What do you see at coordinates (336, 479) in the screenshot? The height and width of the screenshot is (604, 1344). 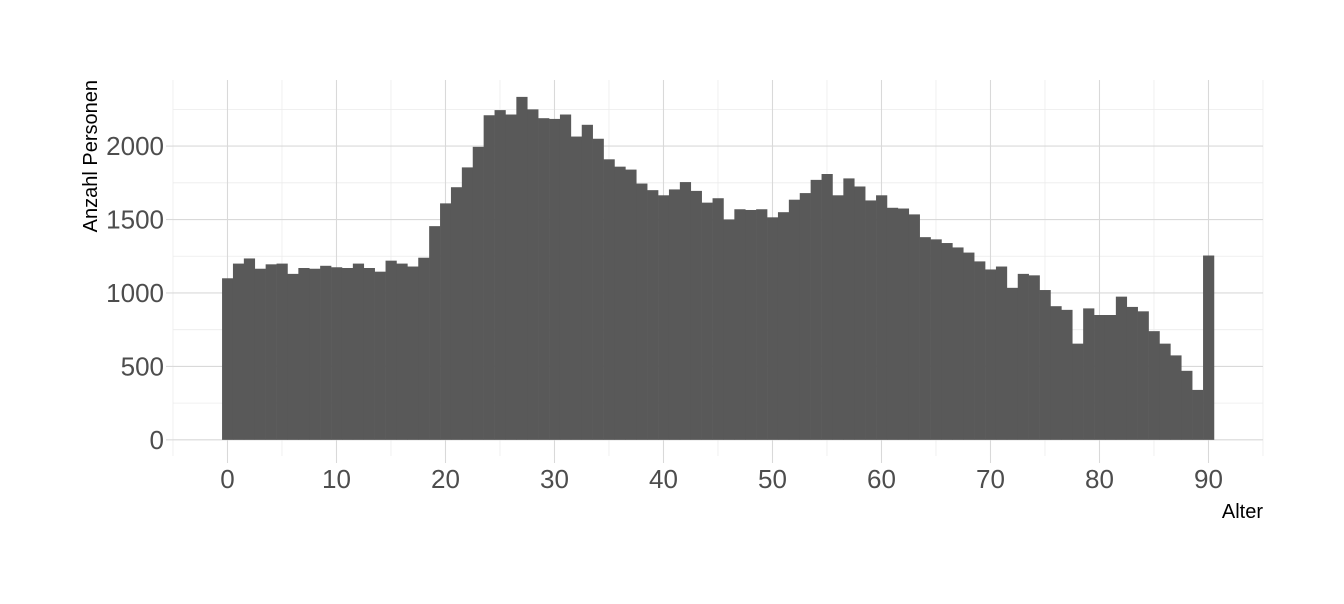 I see `x-tick-label: 10` at bounding box center [336, 479].